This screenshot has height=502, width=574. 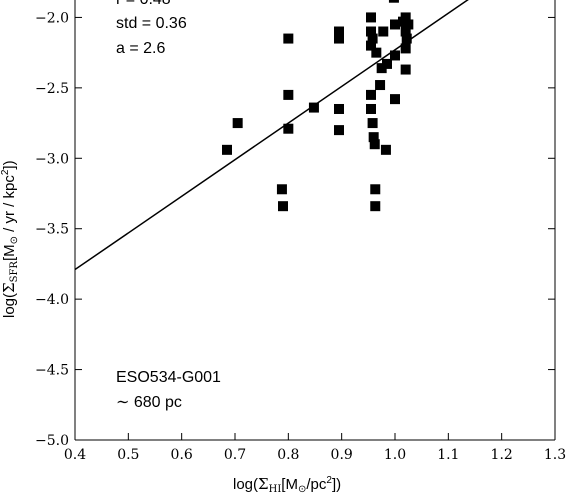 I want to click on x-tick-label: 1.0, so click(x=395, y=455).